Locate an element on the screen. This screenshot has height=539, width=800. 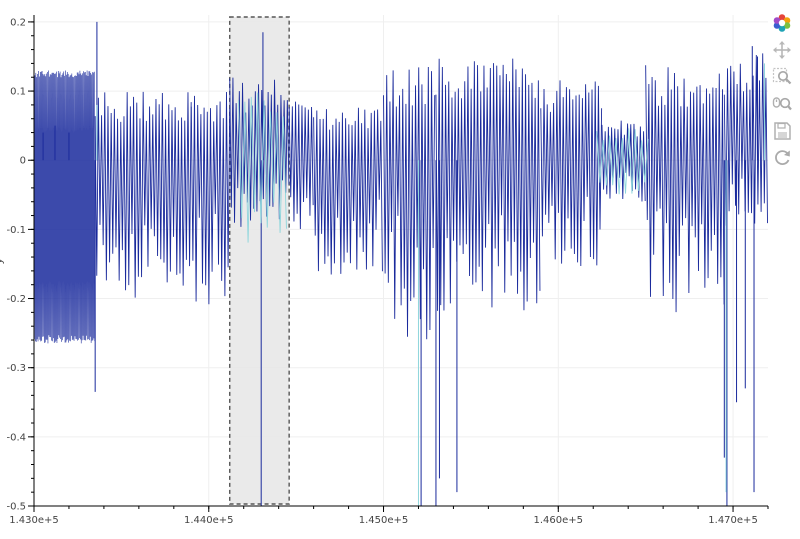
bokeh-logo-icon is located at coordinates (782, 23).